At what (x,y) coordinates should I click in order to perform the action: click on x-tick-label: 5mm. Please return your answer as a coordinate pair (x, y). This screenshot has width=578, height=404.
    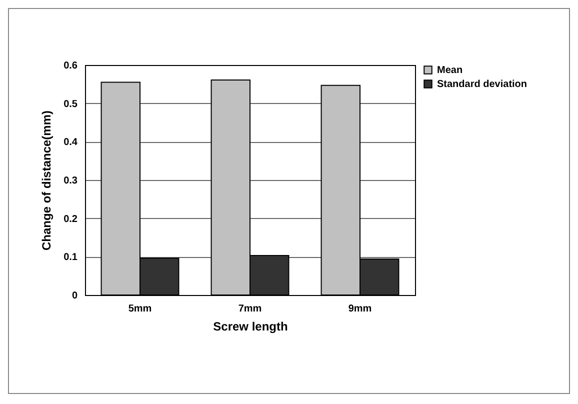
    Looking at the image, I should click on (140, 309).